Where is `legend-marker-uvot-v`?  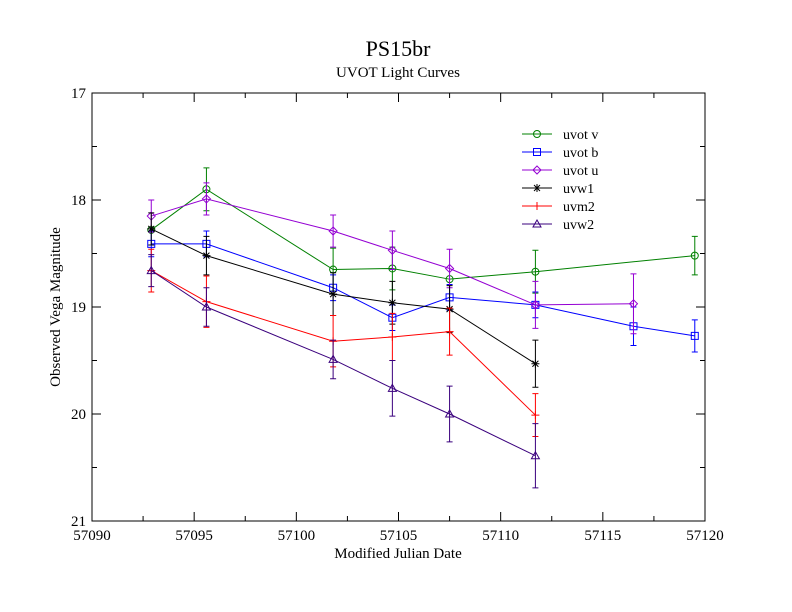
legend-marker-uvot-v is located at coordinates (537, 134).